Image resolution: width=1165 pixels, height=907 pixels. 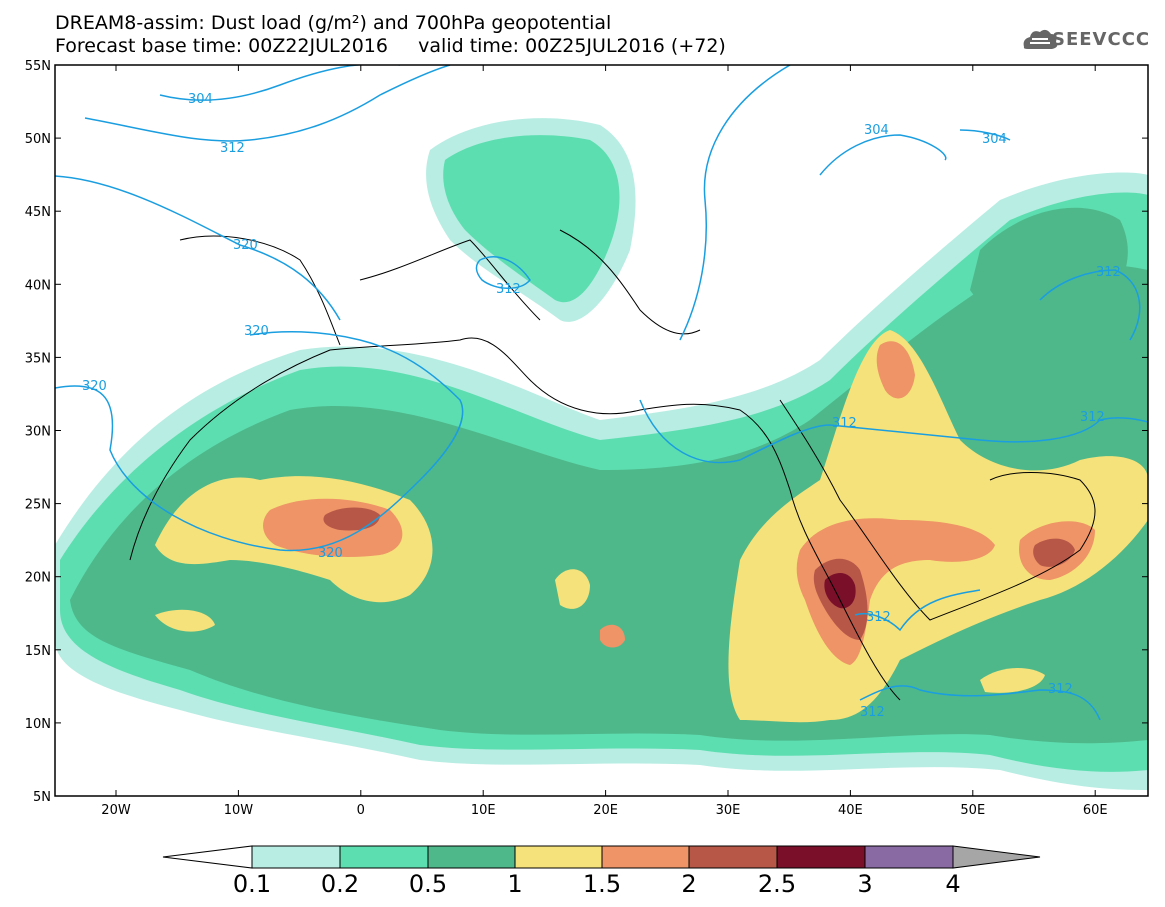 I want to click on dust-region-2-west, so click(x=351, y=519).